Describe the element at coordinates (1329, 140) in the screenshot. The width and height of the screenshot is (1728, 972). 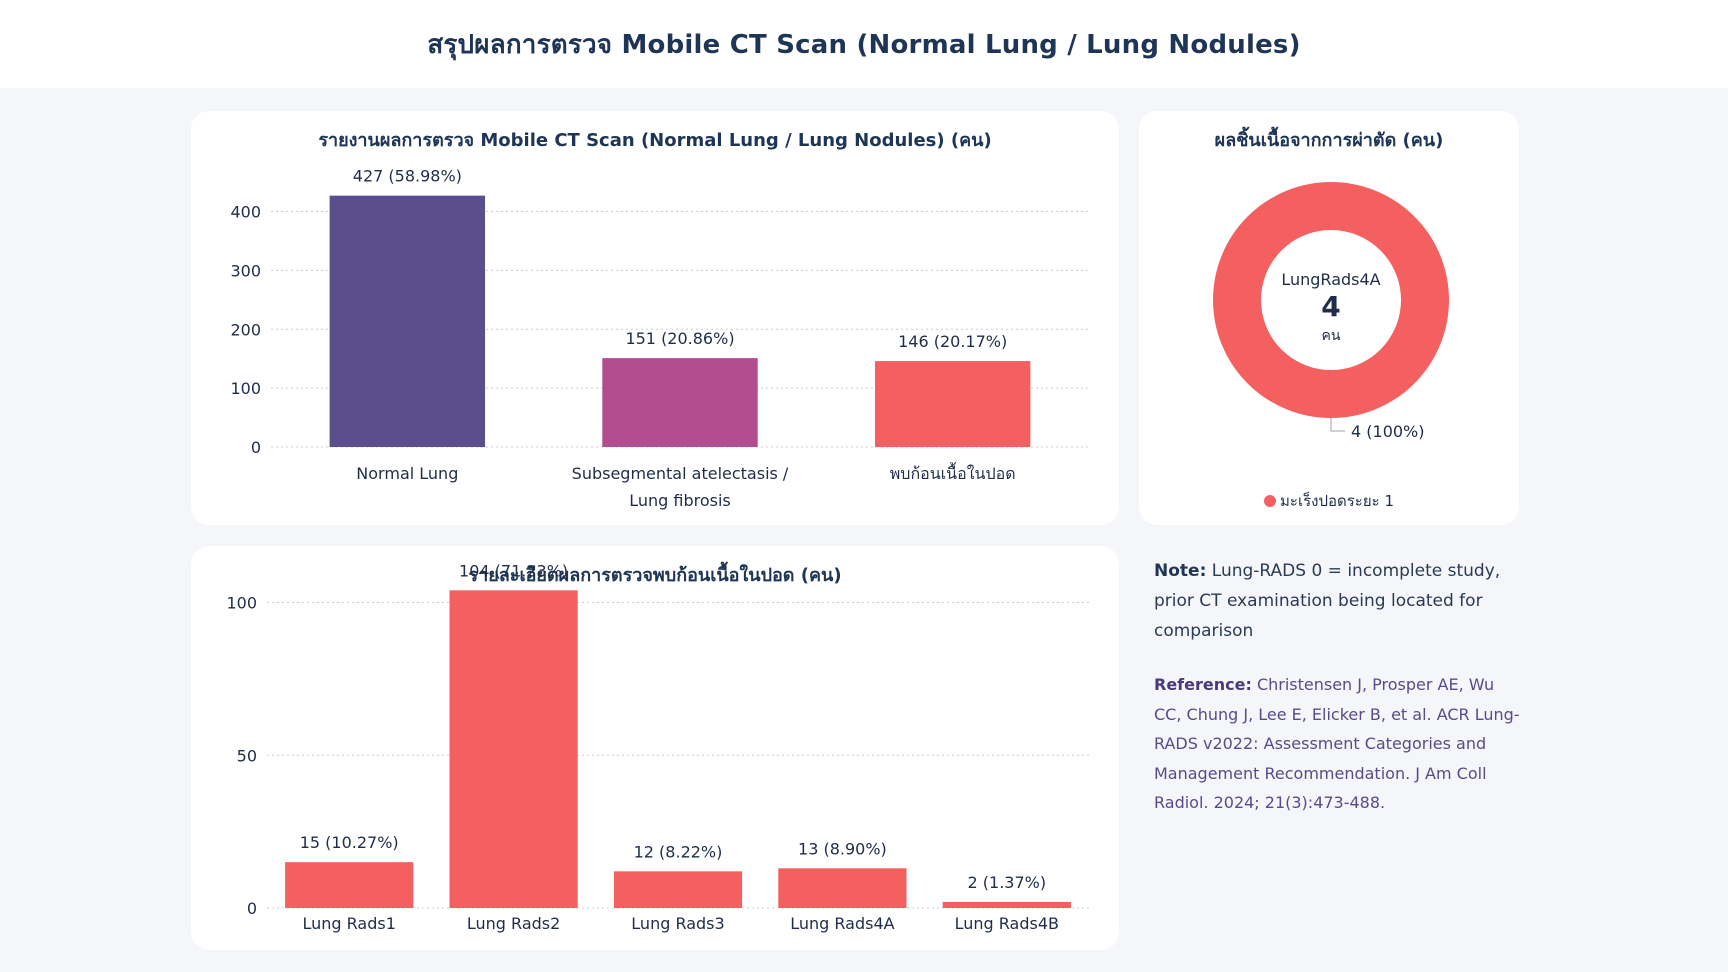
I see `biopsy-chart-title: ผลชิ้นเนื้อจากการผ่าตัด (คน)` at that location.